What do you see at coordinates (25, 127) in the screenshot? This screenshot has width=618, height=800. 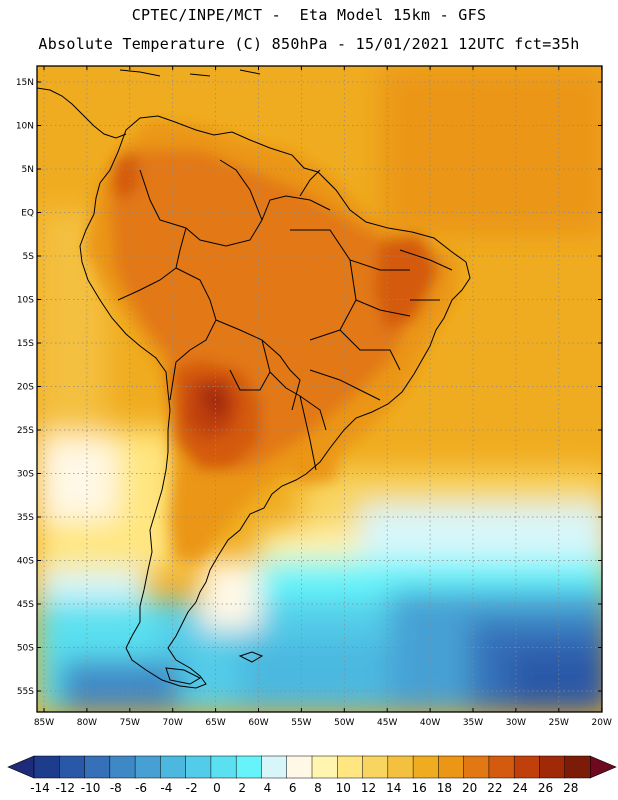 I see `lat-label: 10N` at bounding box center [25, 127].